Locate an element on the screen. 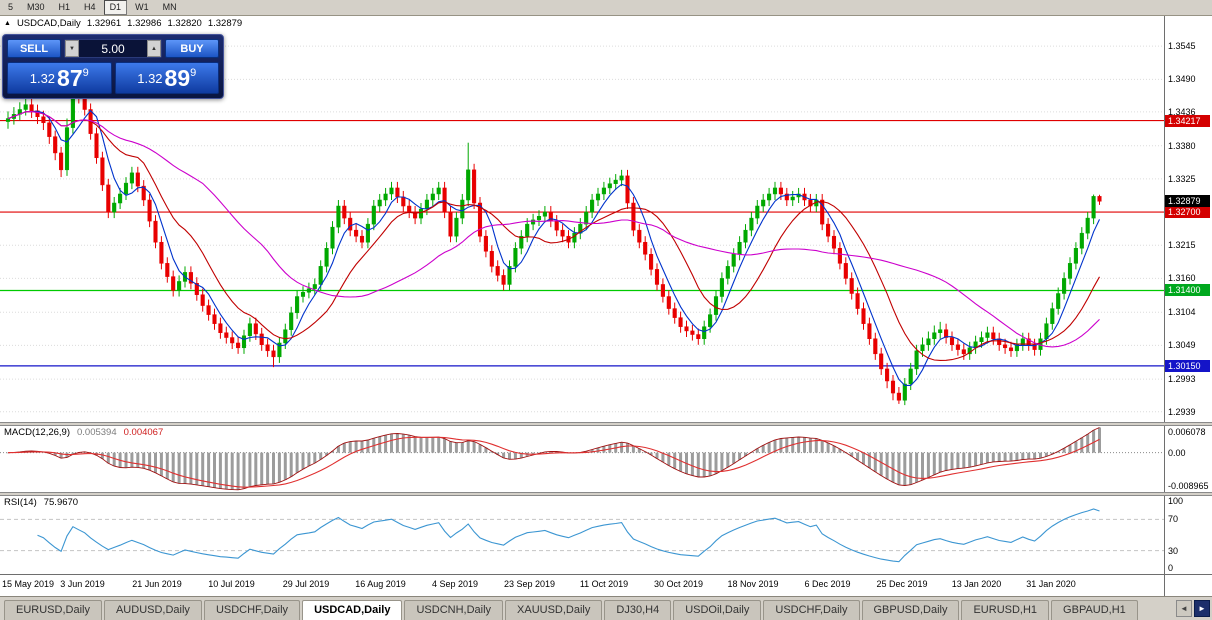 Image resolution: width=1212 pixels, height=620 pixels. price-axis-label: 1.2939 is located at coordinates (1182, 411).